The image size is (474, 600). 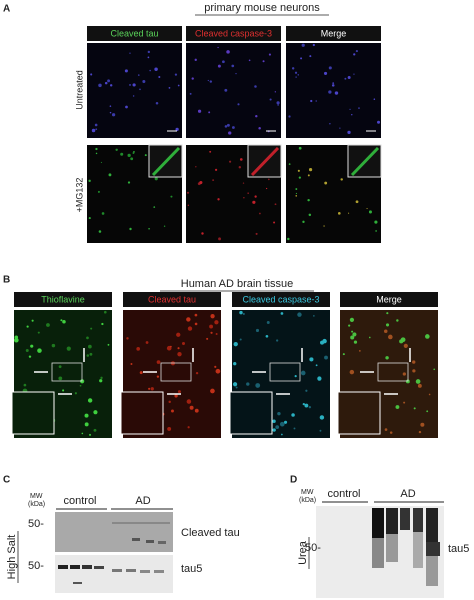 I want to click on micrograph, so click(x=333, y=90).